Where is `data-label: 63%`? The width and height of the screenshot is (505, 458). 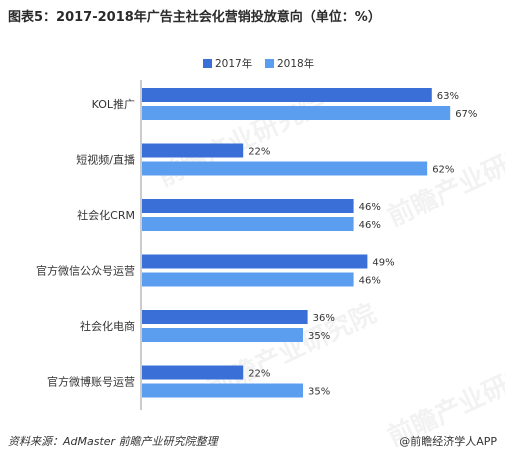
data-label: 63% is located at coordinates (448, 96).